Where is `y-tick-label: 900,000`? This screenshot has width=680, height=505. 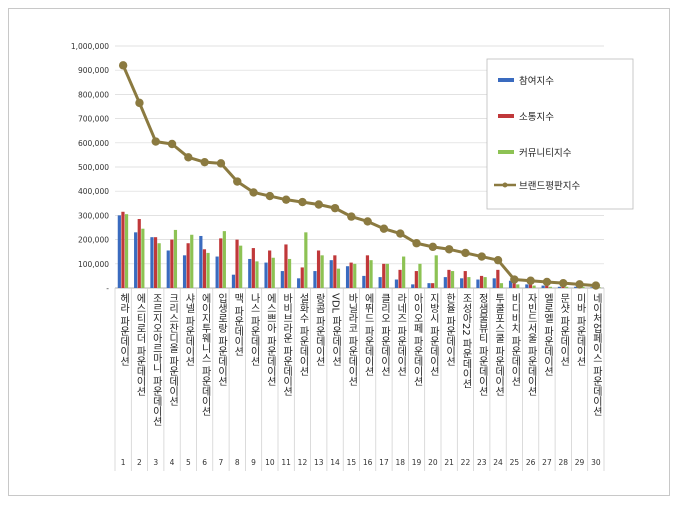
y-tick-label: 900,000 is located at coordinates (93, 70).